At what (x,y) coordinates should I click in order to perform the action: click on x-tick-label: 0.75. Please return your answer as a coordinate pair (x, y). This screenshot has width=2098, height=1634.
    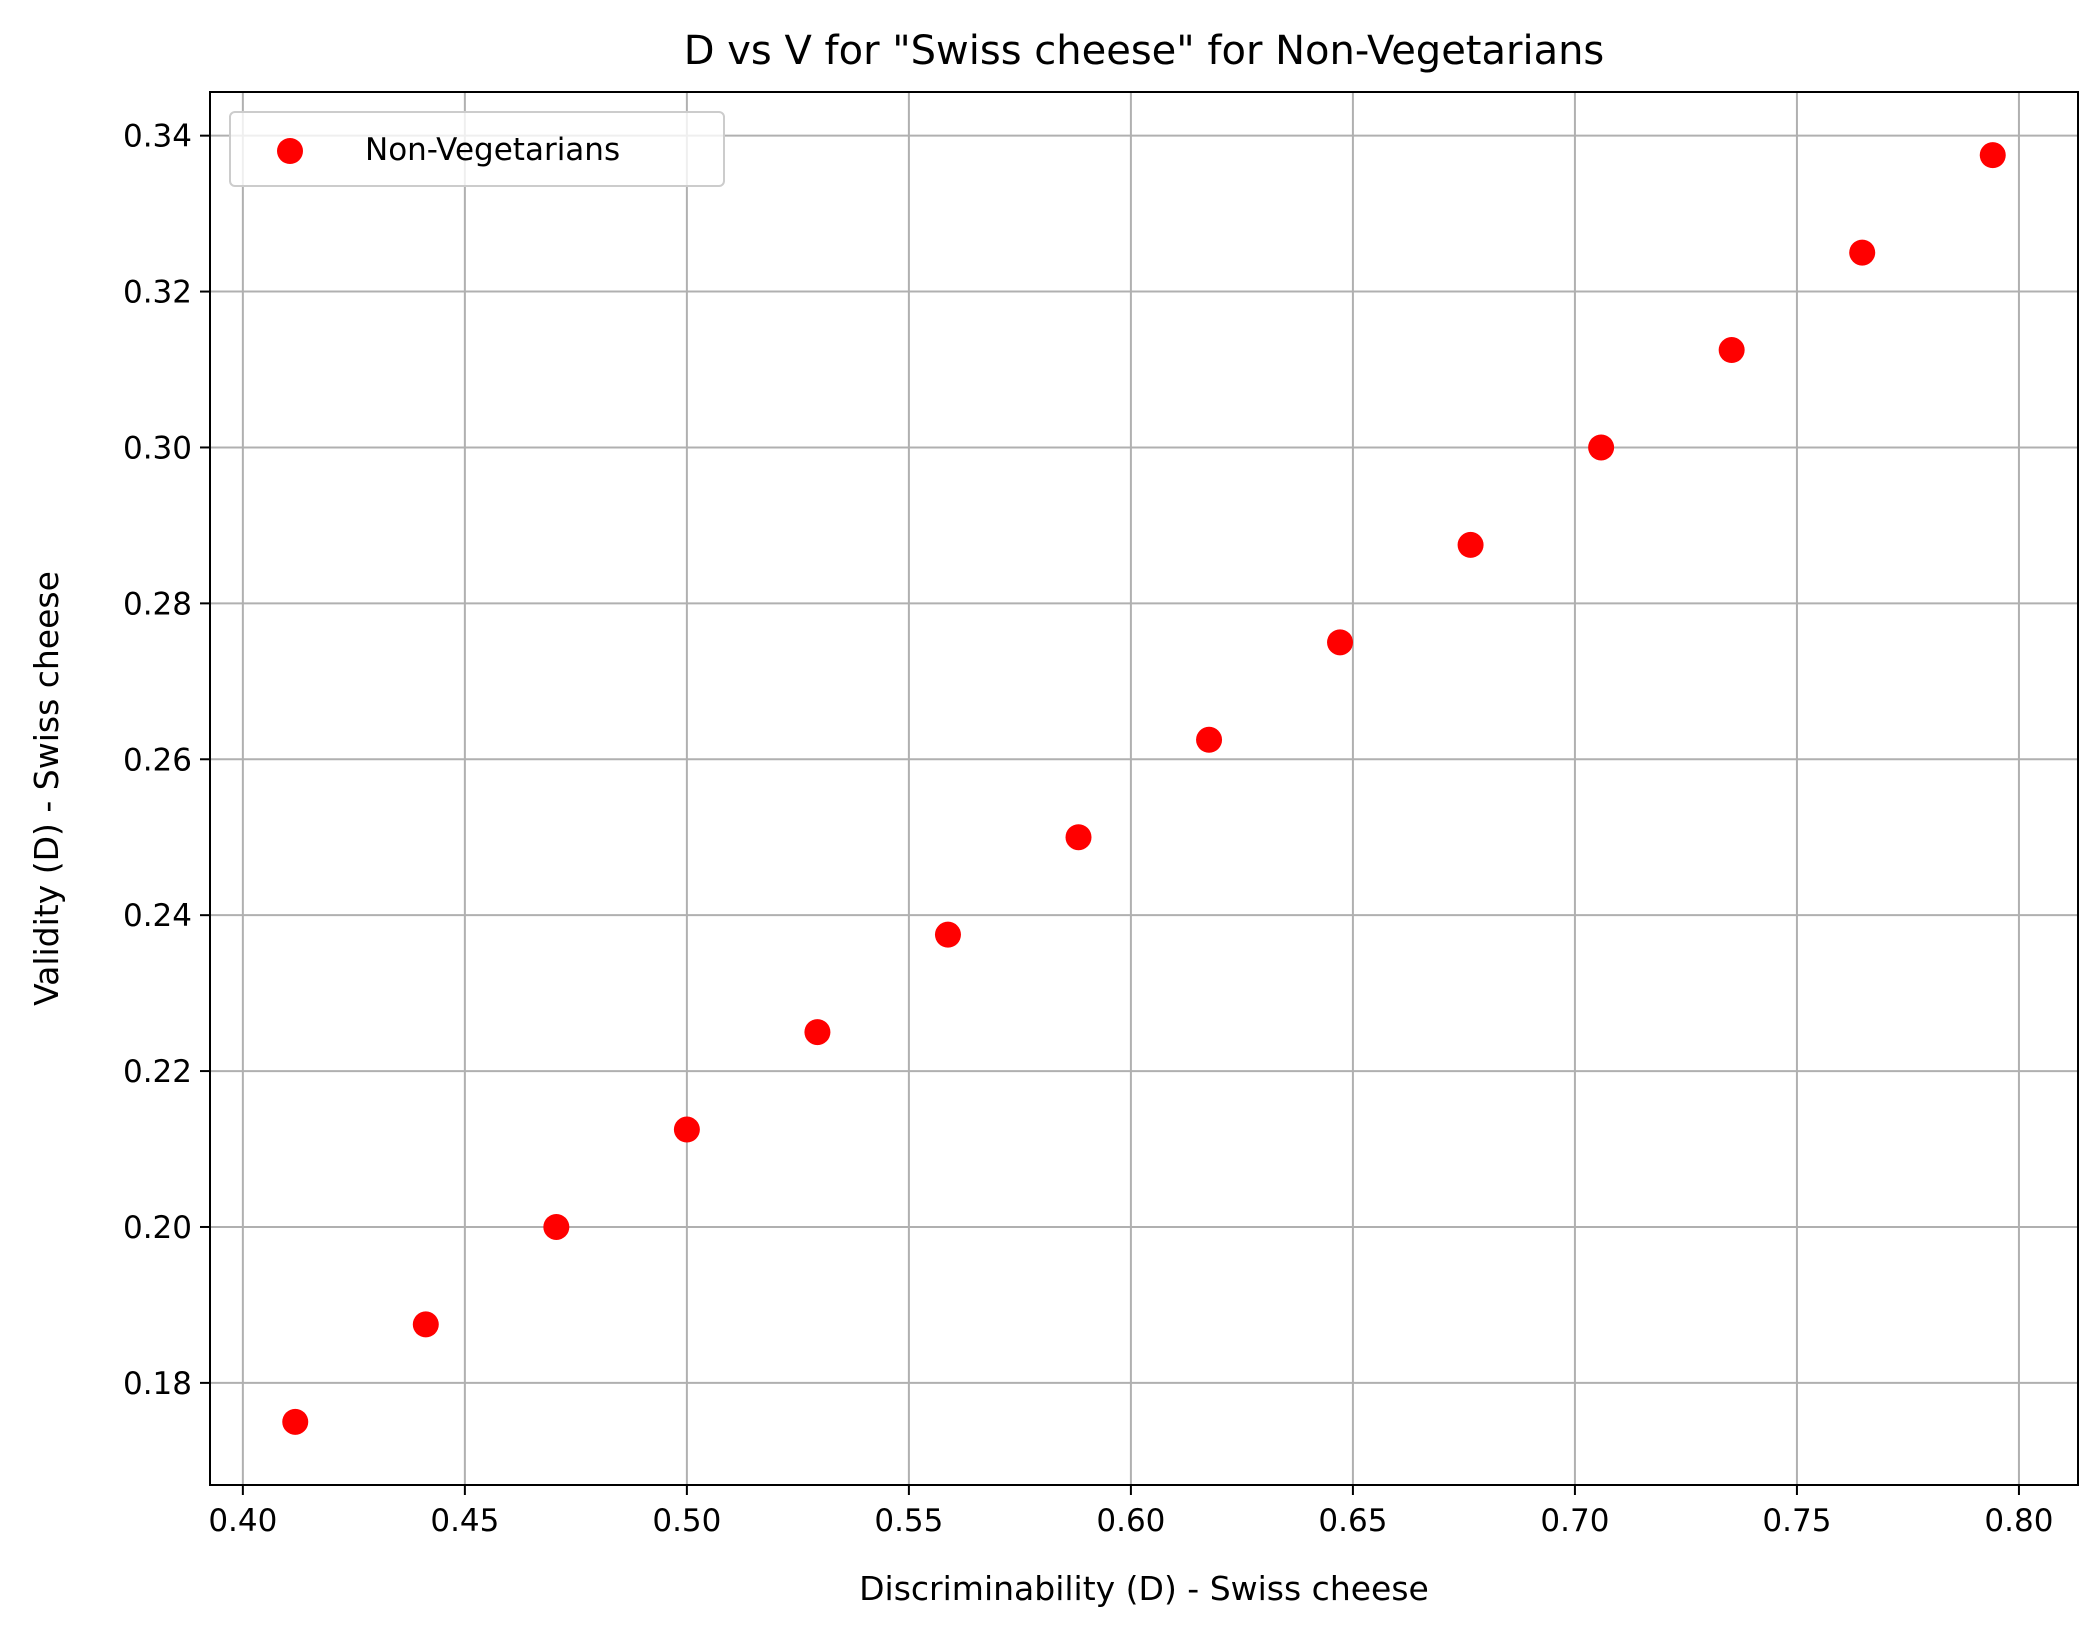
    Looking at the image, I should click on (1796, 1521).